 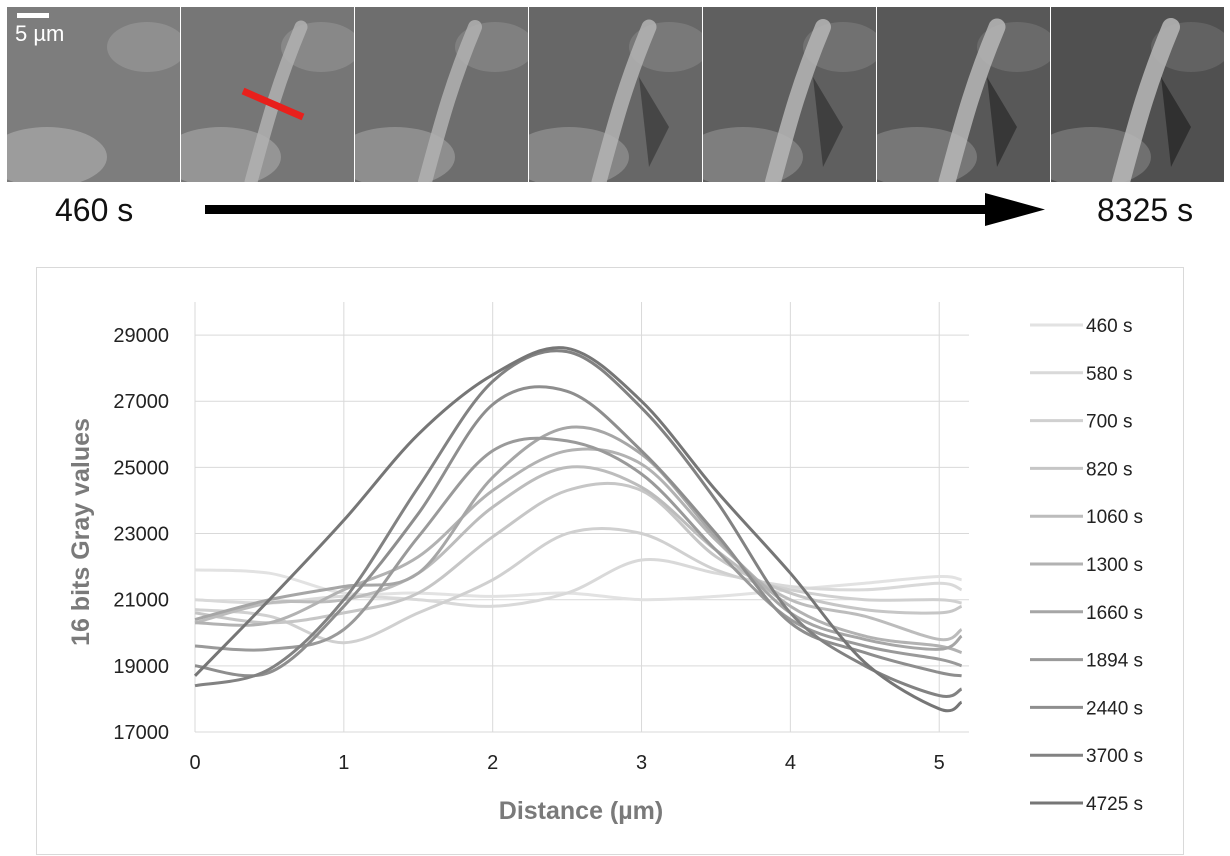 What do you see at coordinates (141, 535) in the screenshot?
I see `y-tick-label: 23000` at bounding box center [141, 535].